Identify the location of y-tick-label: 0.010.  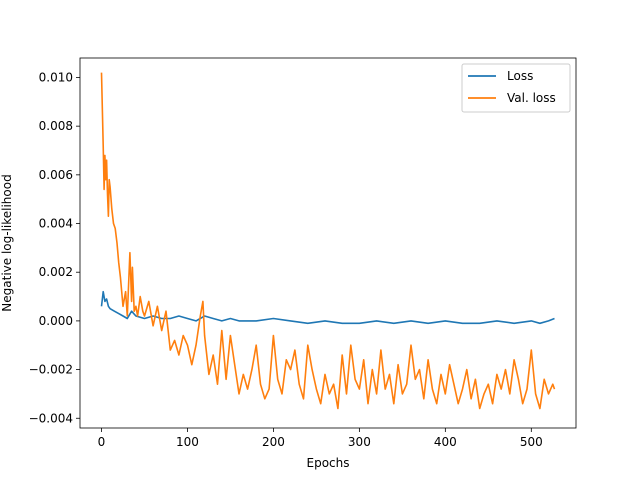
(56, 77).